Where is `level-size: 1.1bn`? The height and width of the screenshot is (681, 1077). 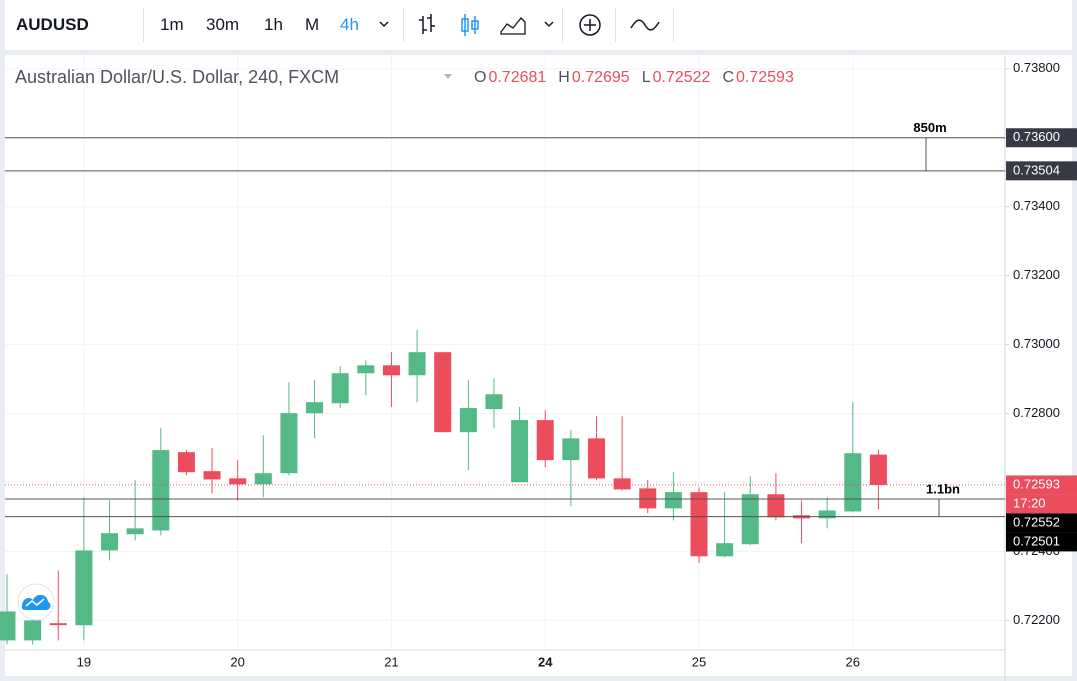 level-size: 1.1bn is located at coordinates (943, 488).